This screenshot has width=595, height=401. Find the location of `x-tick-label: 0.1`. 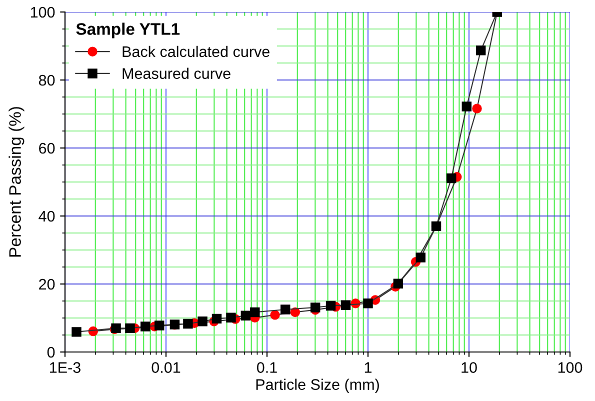

x-tick-label: 0.1 is located at coordinates (266, 367).